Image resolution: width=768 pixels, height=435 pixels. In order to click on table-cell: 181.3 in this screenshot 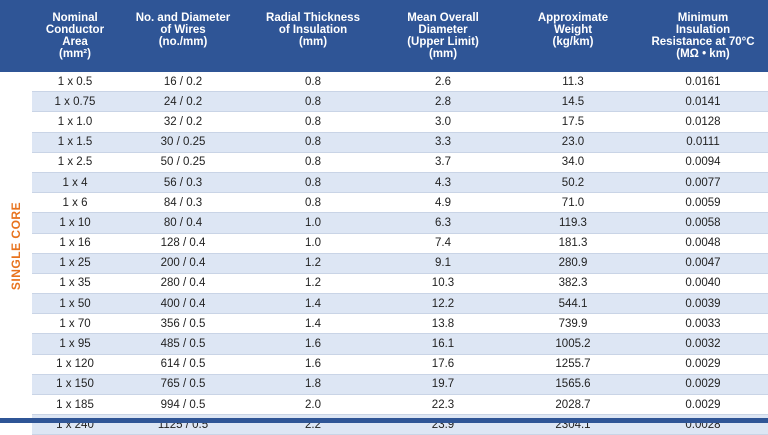, I will do `click(573, 243)`.